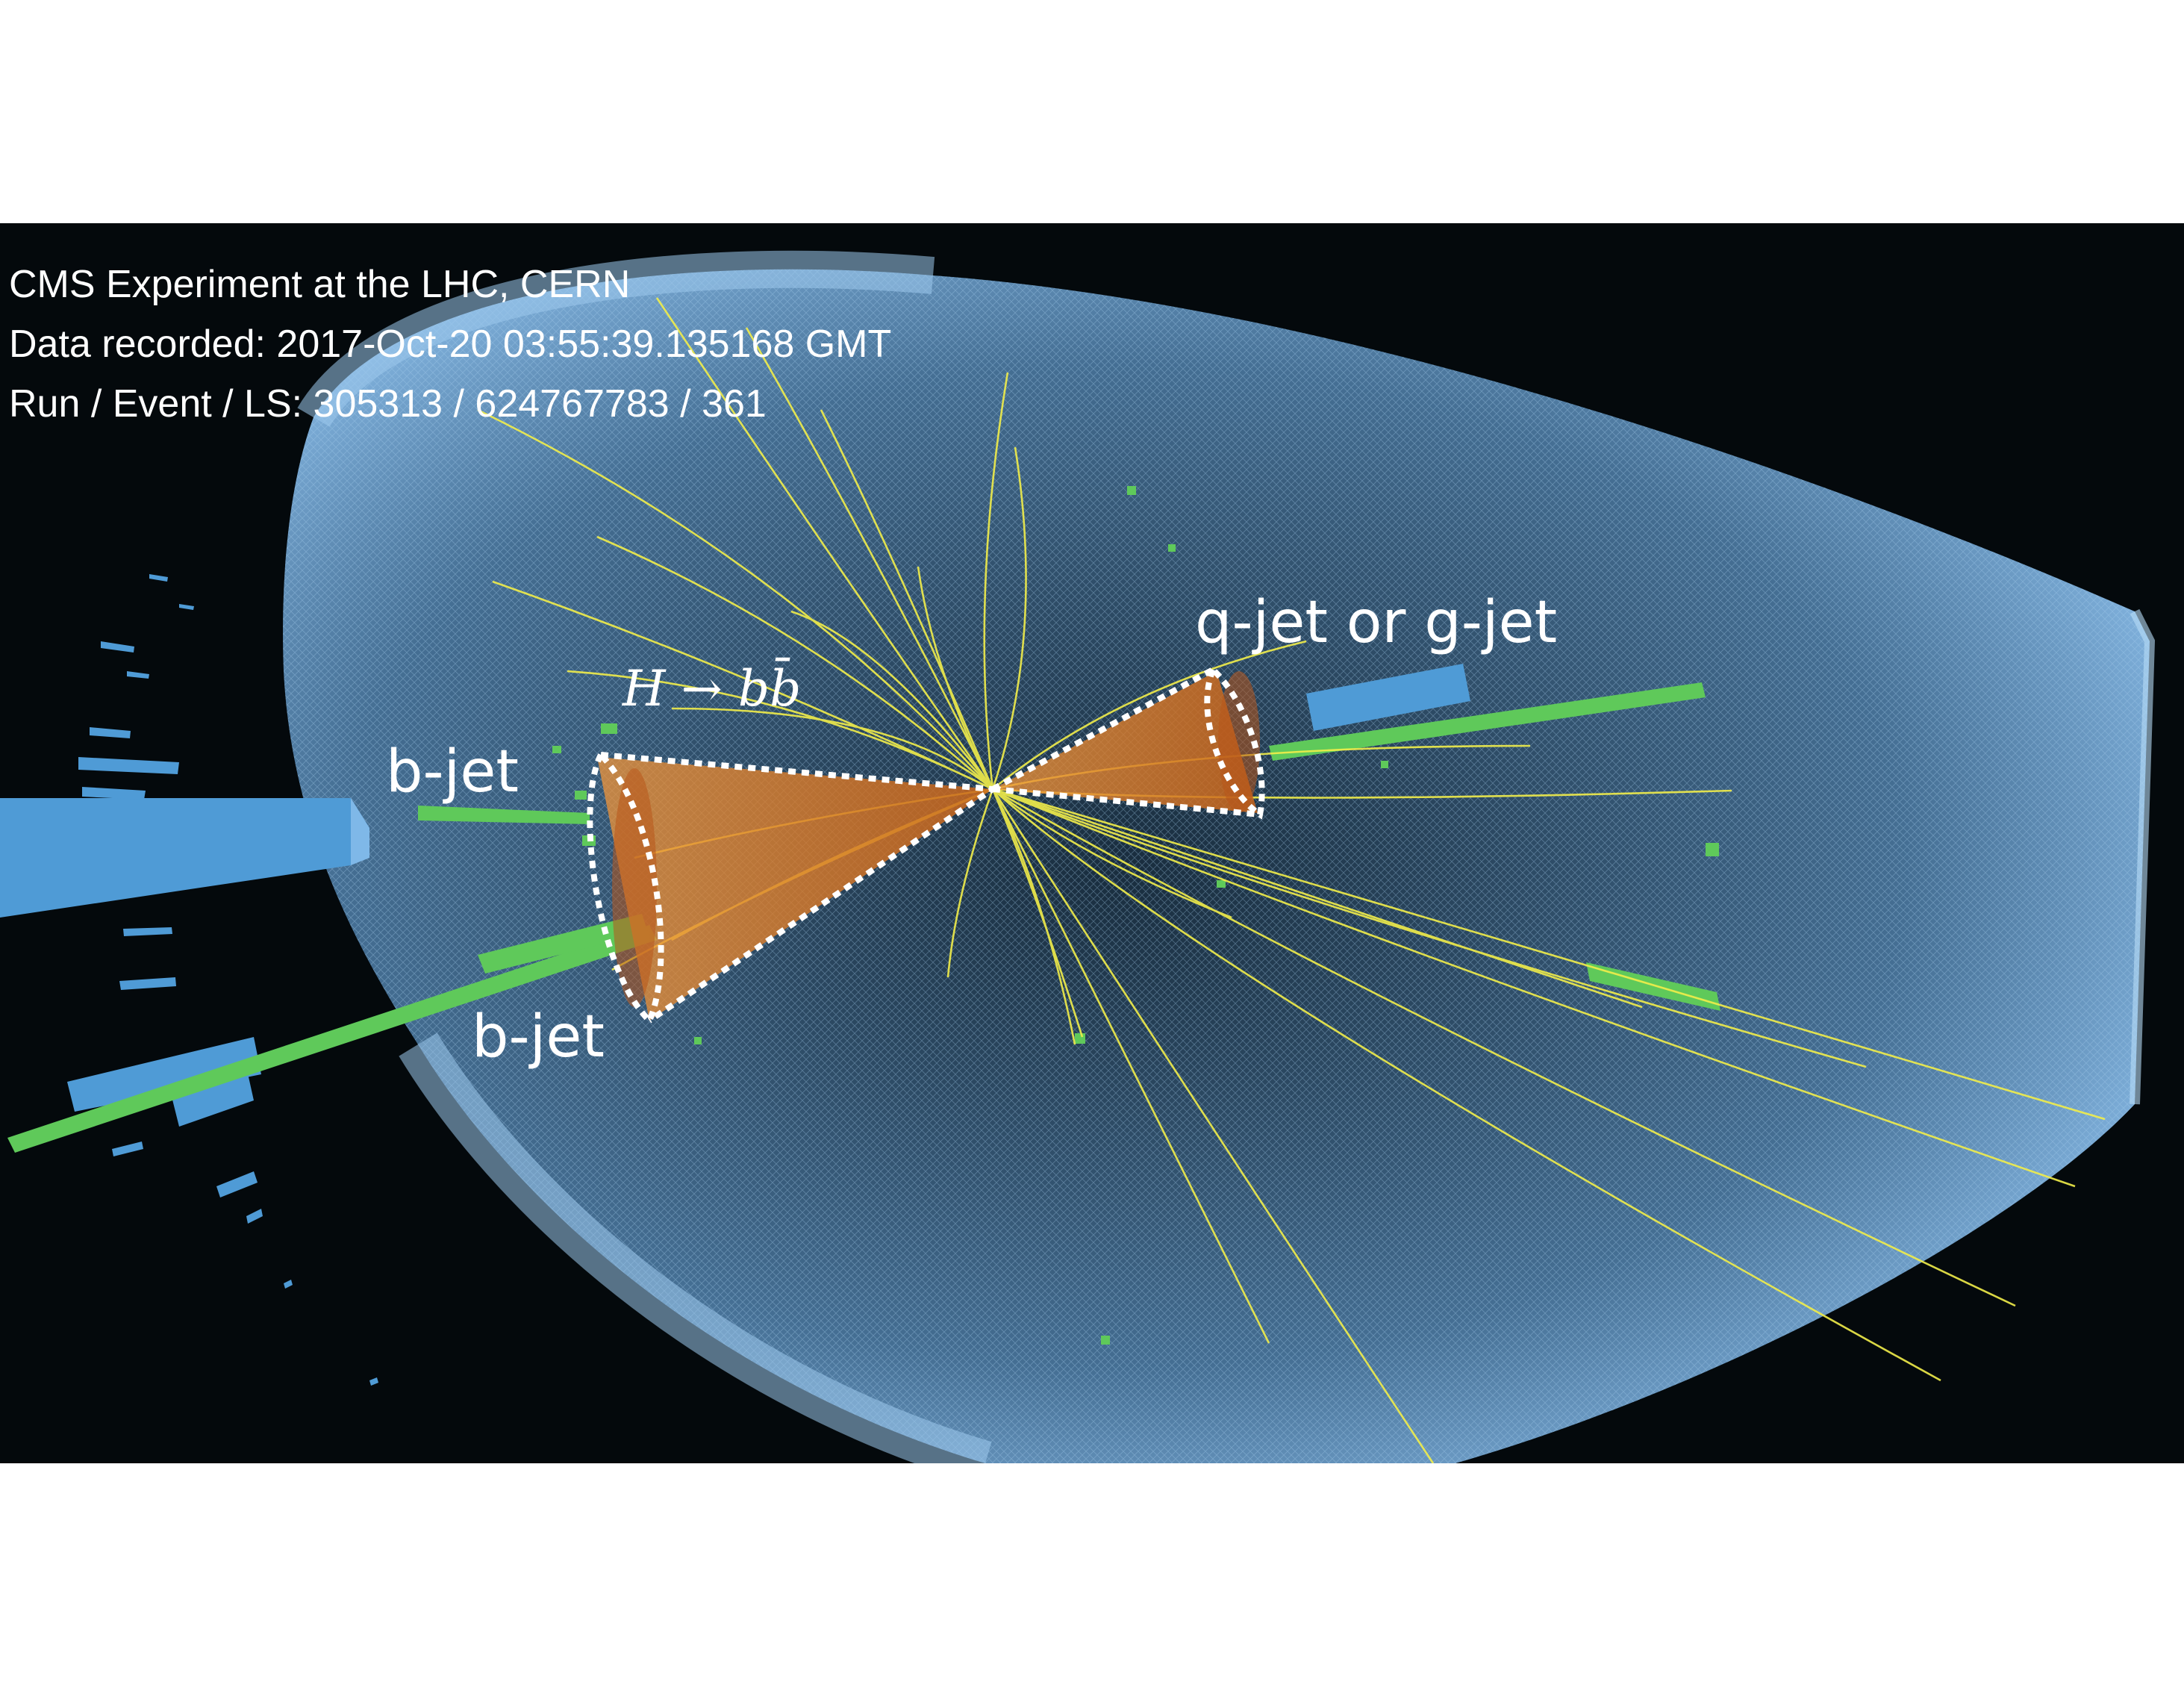 Image resolution: width=2184 pixels, height=1688 pixels. What do you see at coordinates (452, 772) in the screenshot?
I see `b-jet-label-upper: b-jet` at bounding box center [452, 772].